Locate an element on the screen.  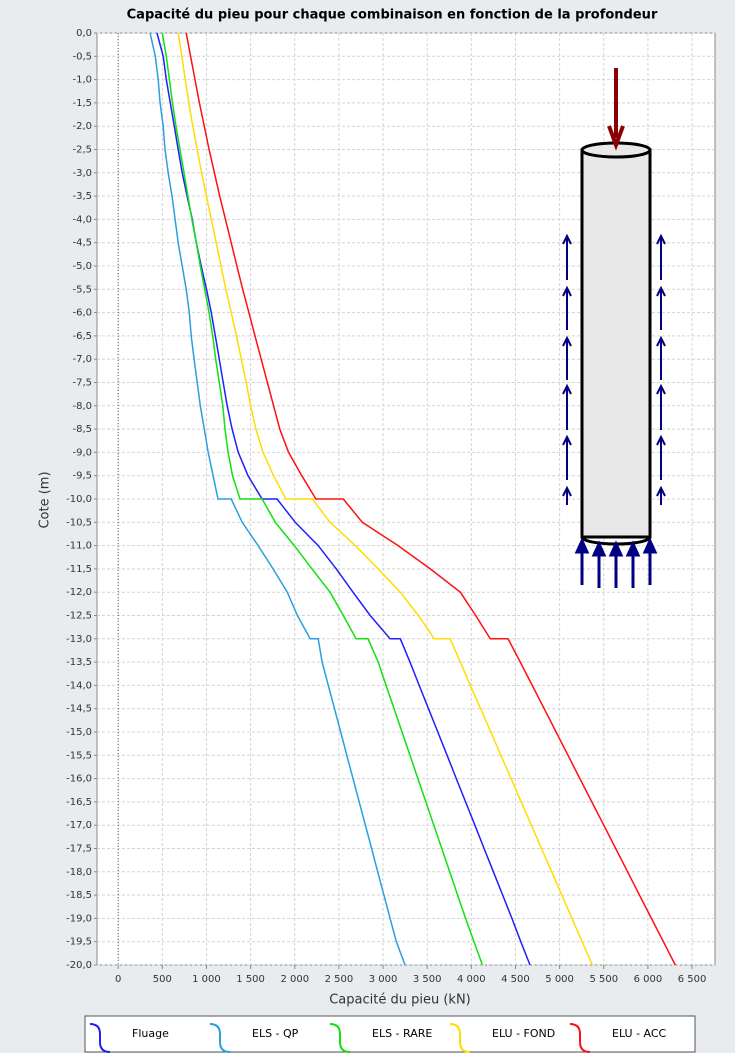
legend-label: ELU - FOND is located at coordinates (523, 1033).